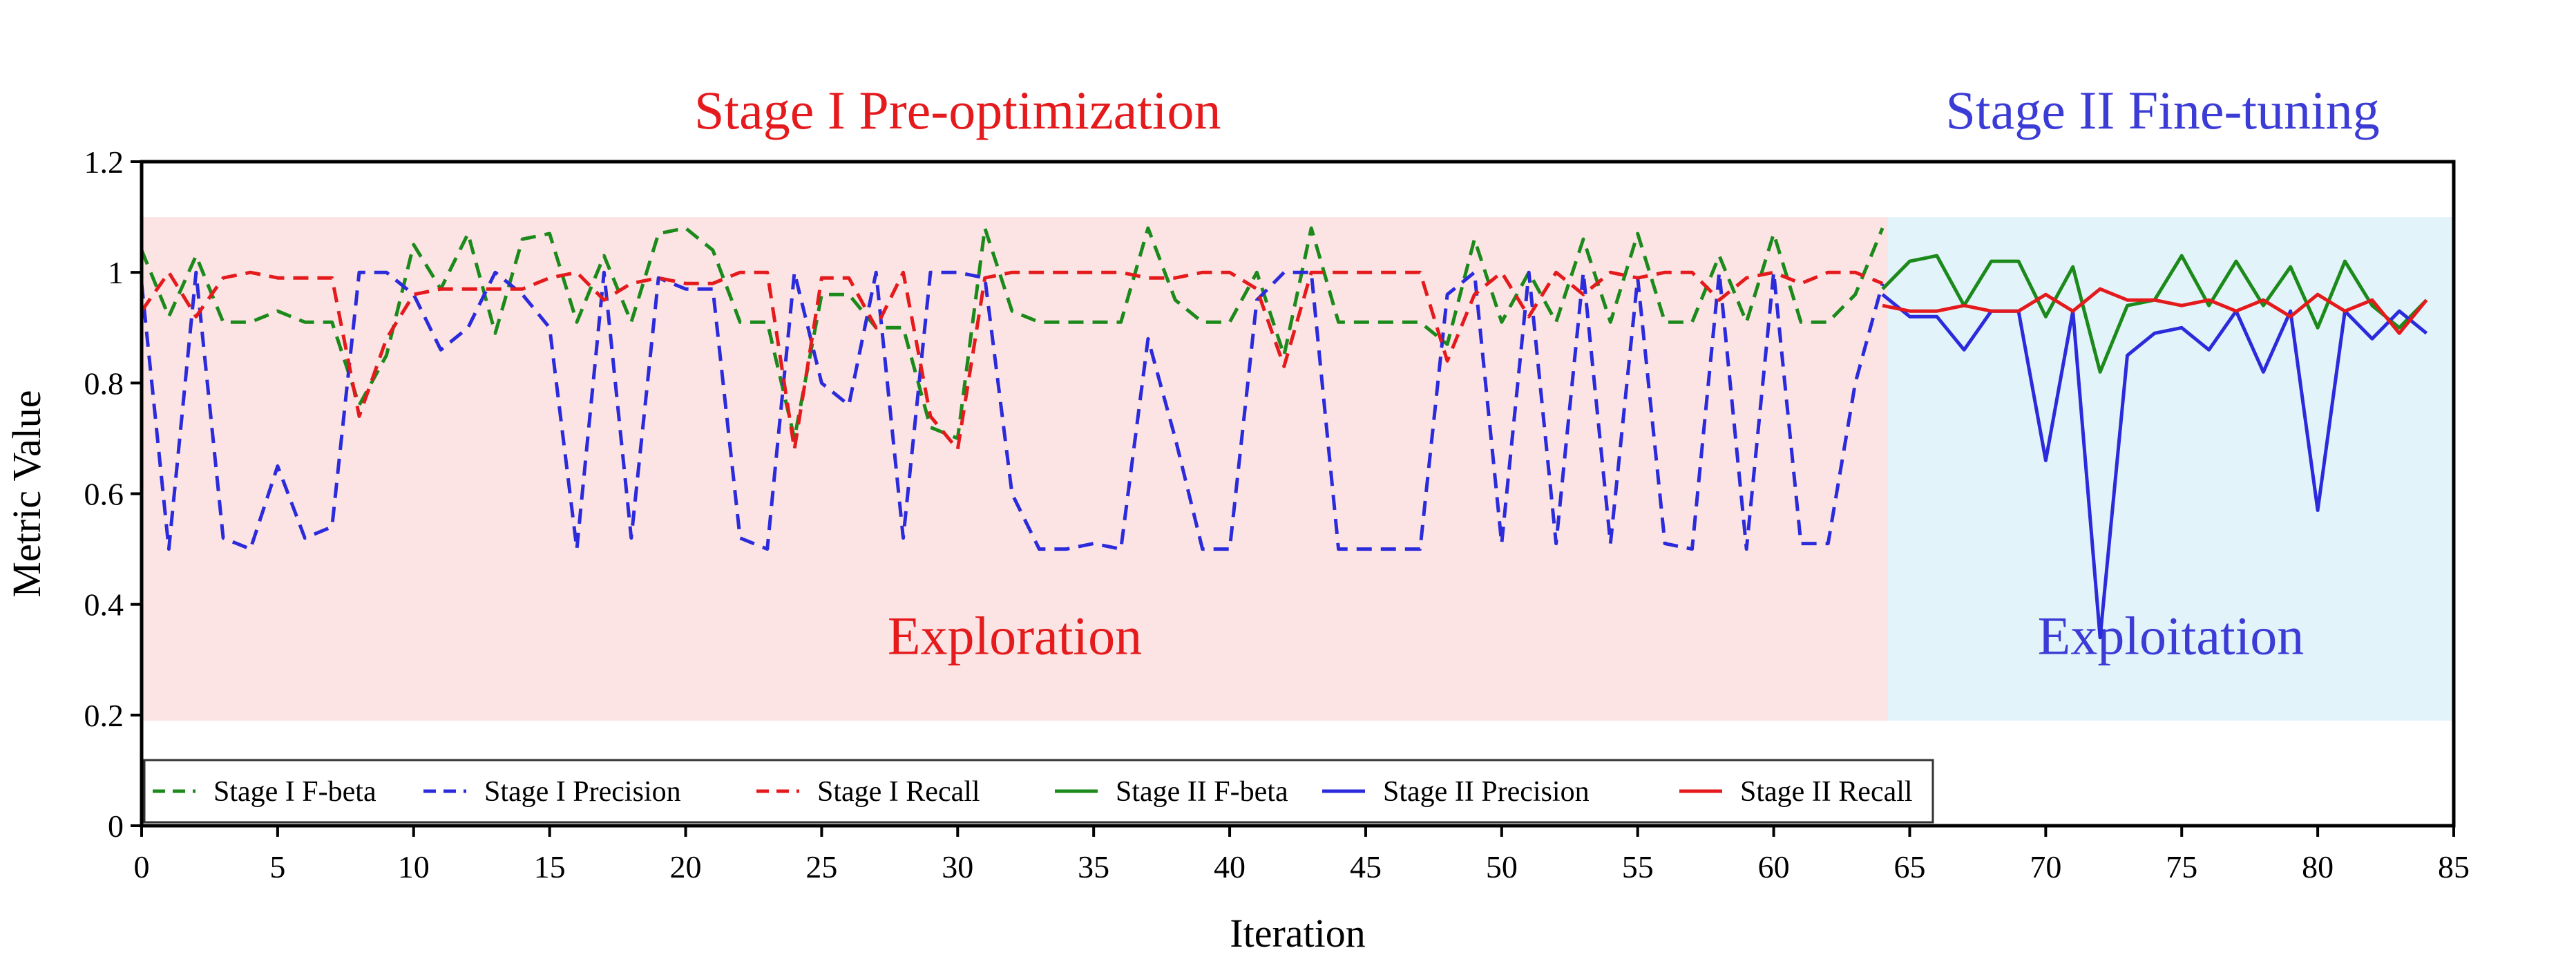 This screenshot has height=966, width=2576. Describe the element at coordinates (116, 826) in the screenshot. I see `y-tick-label: 0` at that location.